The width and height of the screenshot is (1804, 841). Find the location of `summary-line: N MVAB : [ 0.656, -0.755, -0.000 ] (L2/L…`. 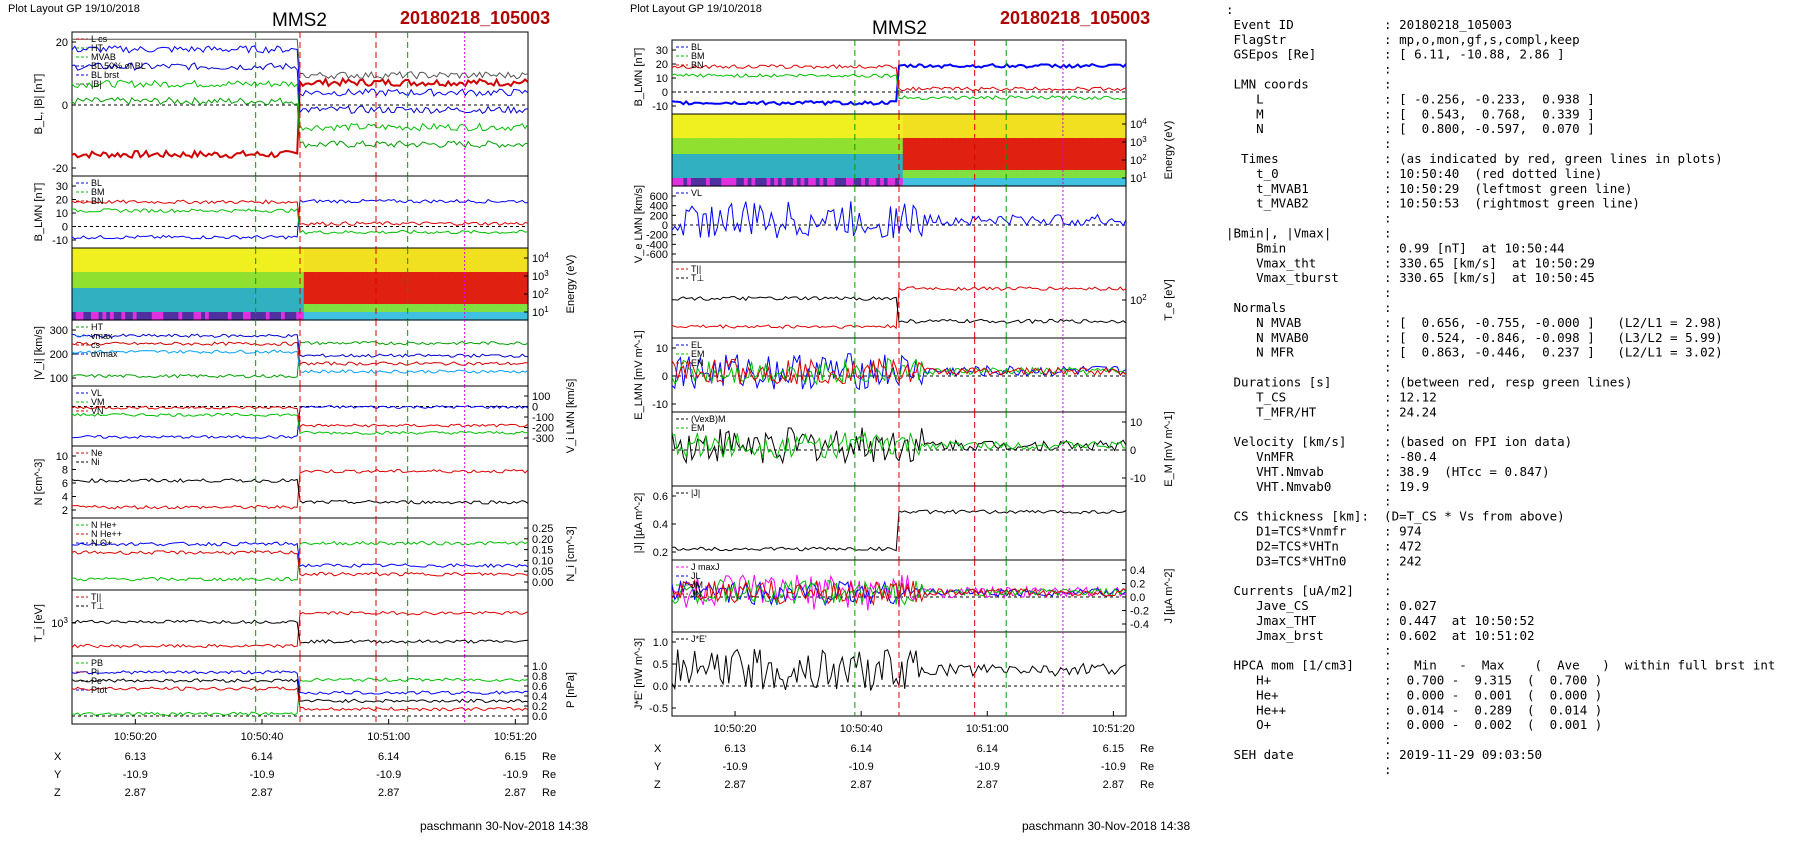

summary-line: N MVAB : [ 0.656, -0.755, -0.000 ] (L2/L… is located at coordinates (1474, 322).